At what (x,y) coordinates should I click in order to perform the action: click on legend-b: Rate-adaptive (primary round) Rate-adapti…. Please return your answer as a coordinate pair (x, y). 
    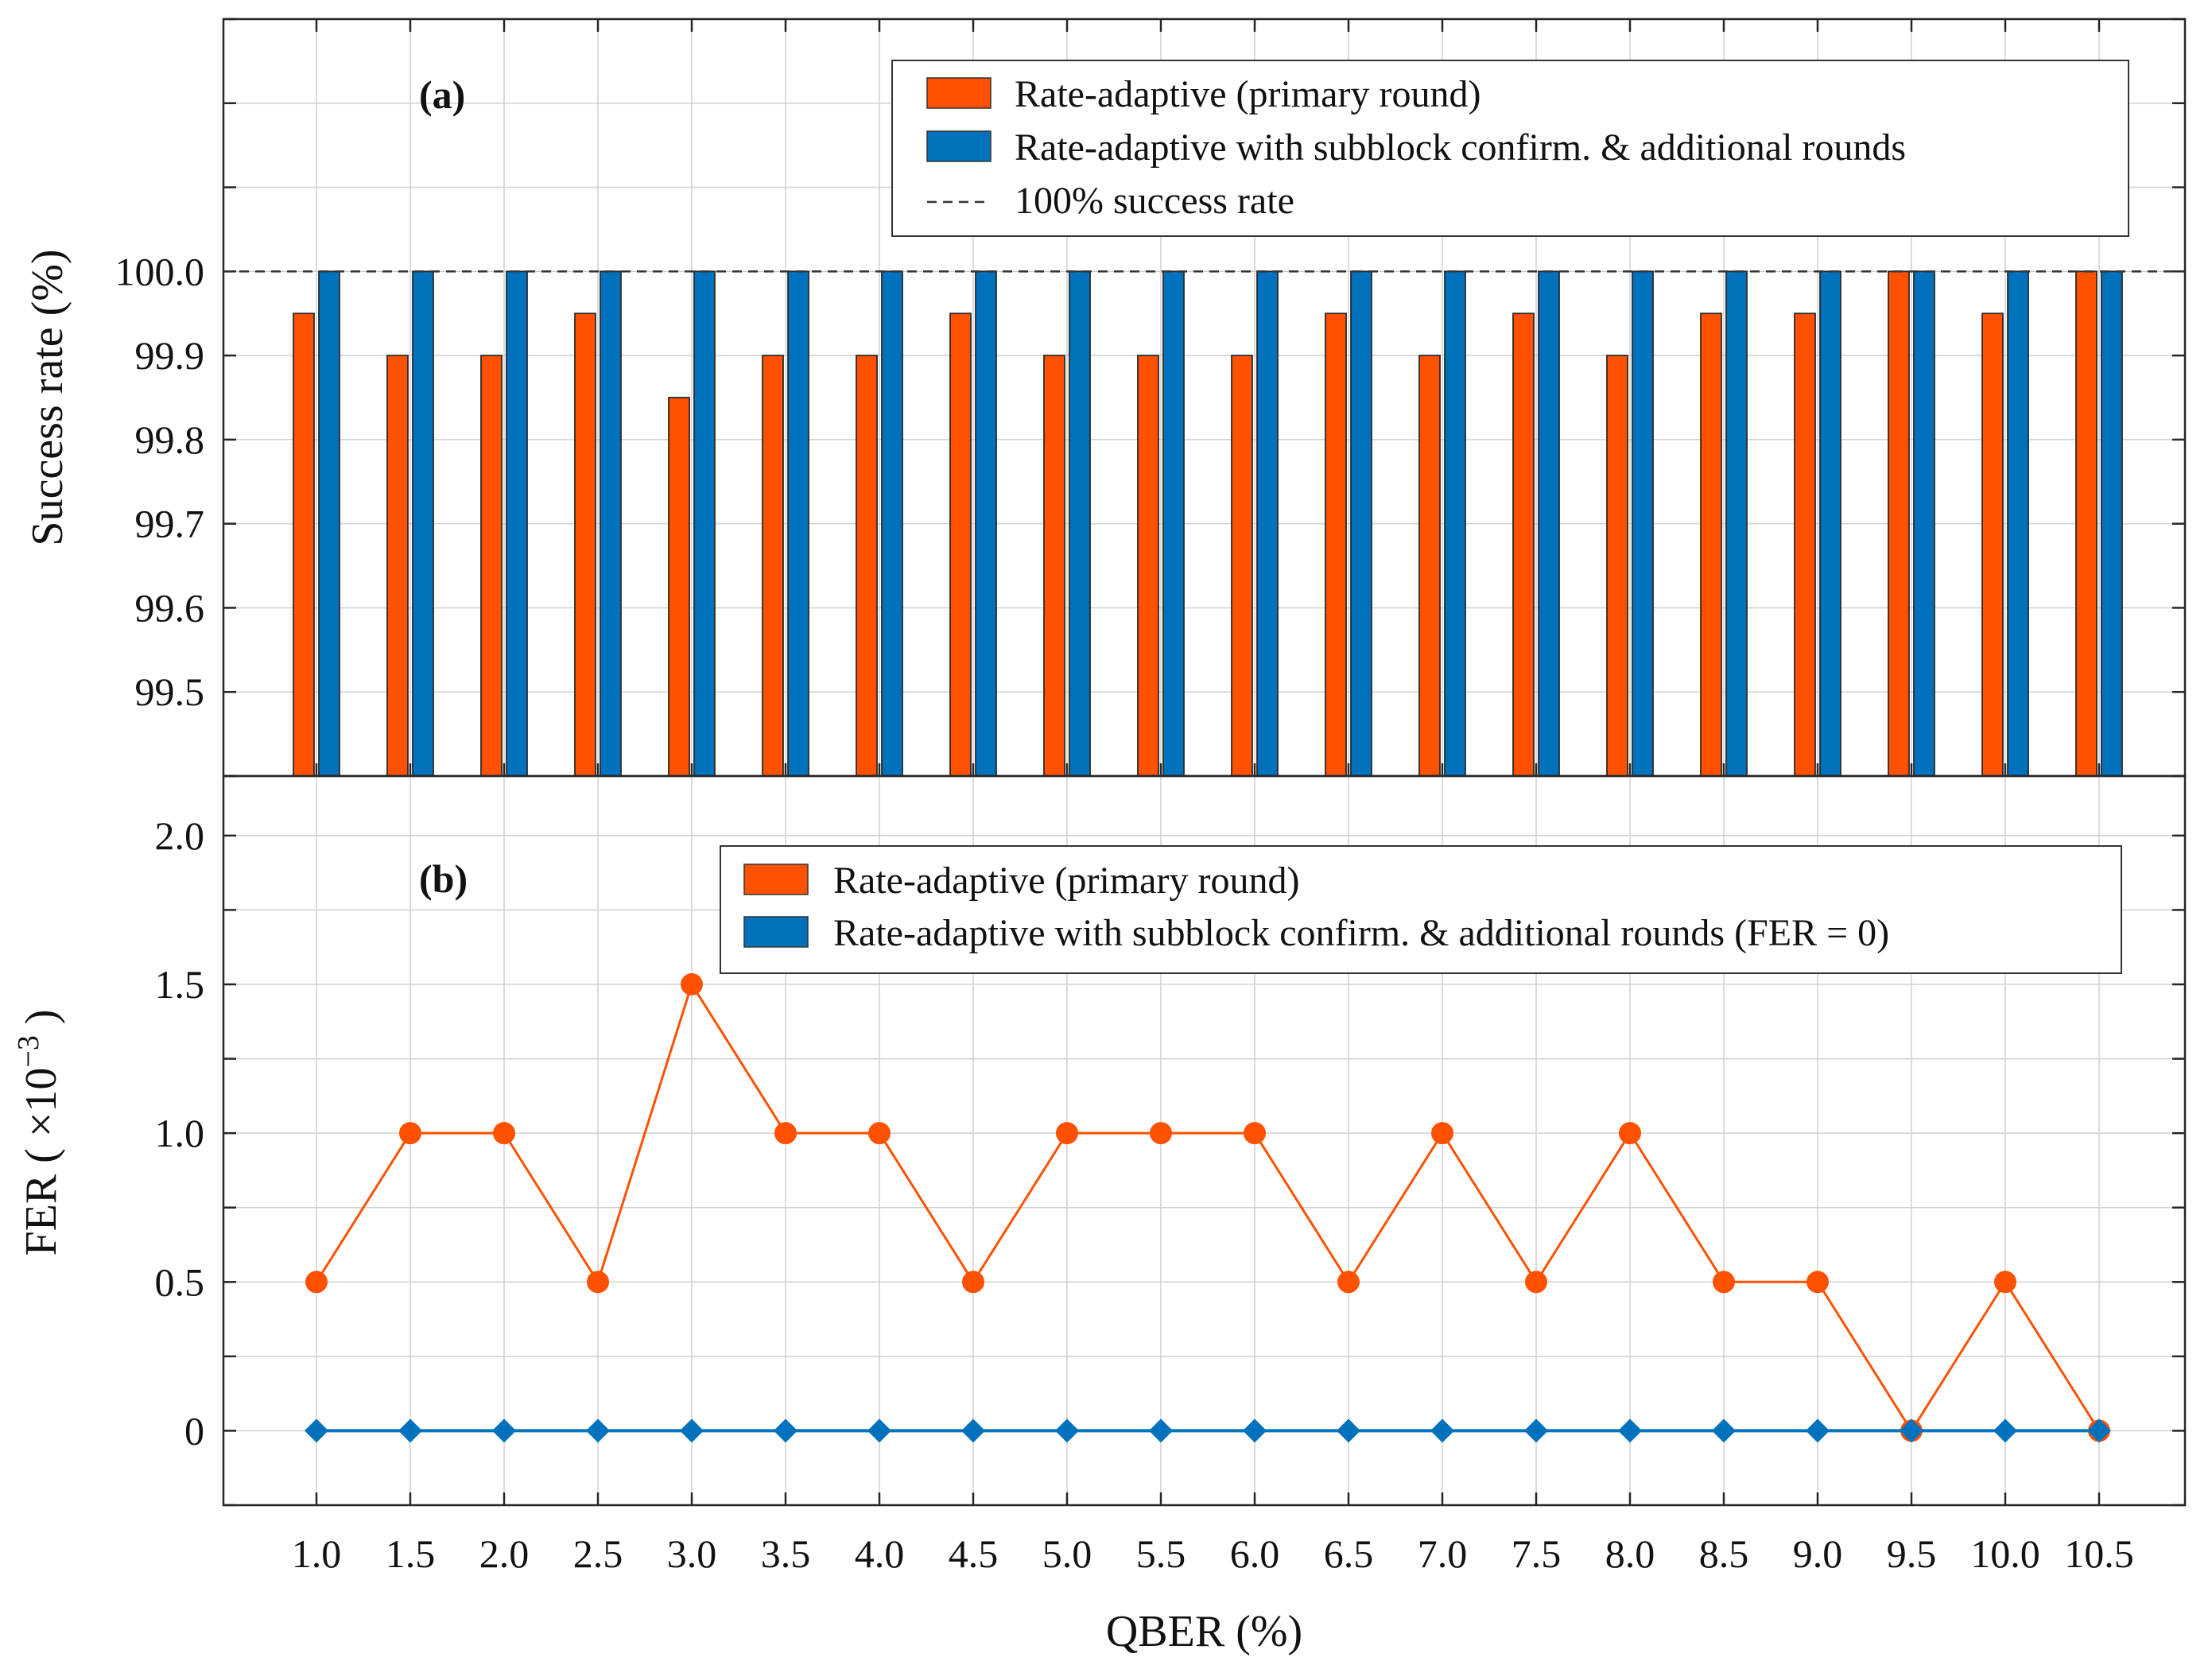
    Looking at the image, I should click on (1421, 909).